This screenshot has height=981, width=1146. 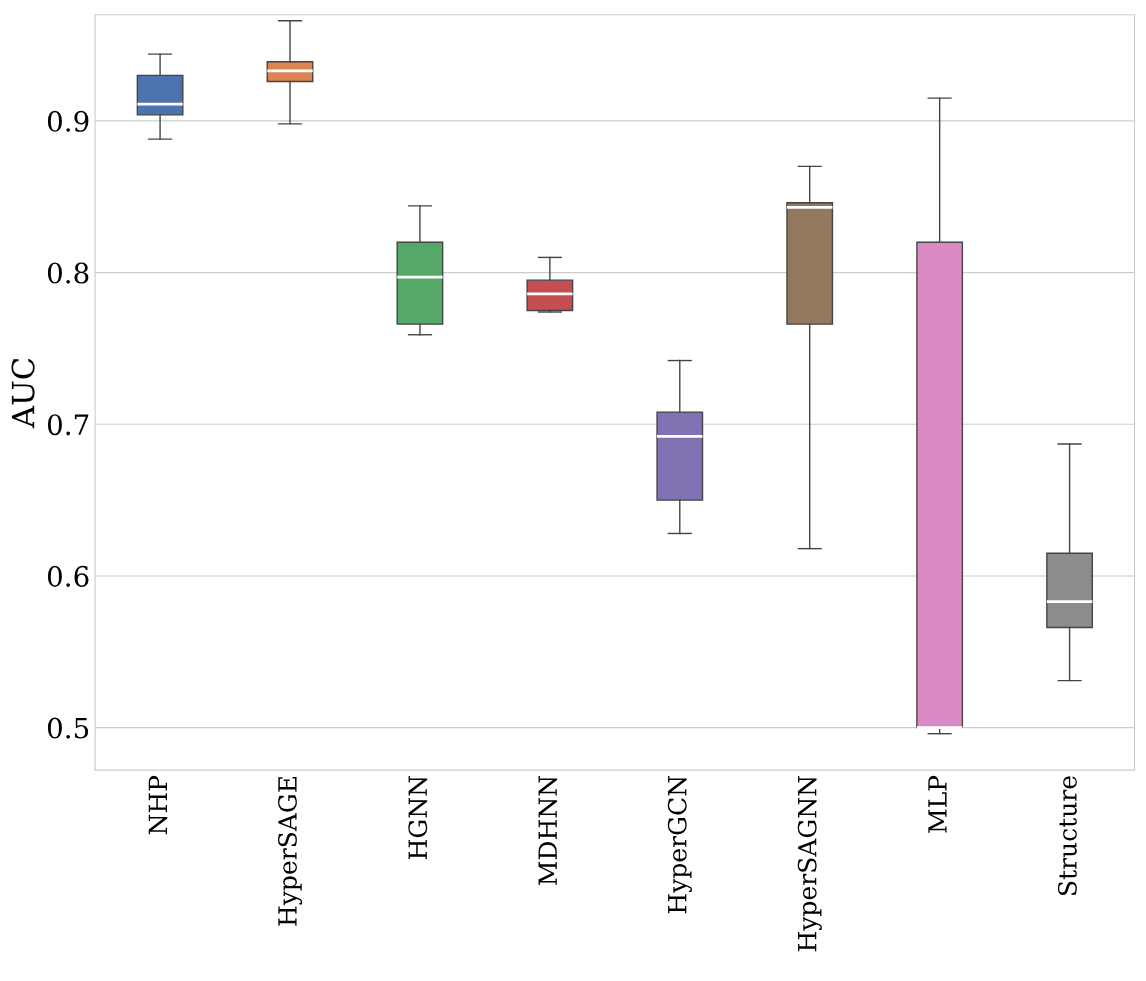 I want to click on x-tick-label: HyperGCN, so click(x=679, y=845).